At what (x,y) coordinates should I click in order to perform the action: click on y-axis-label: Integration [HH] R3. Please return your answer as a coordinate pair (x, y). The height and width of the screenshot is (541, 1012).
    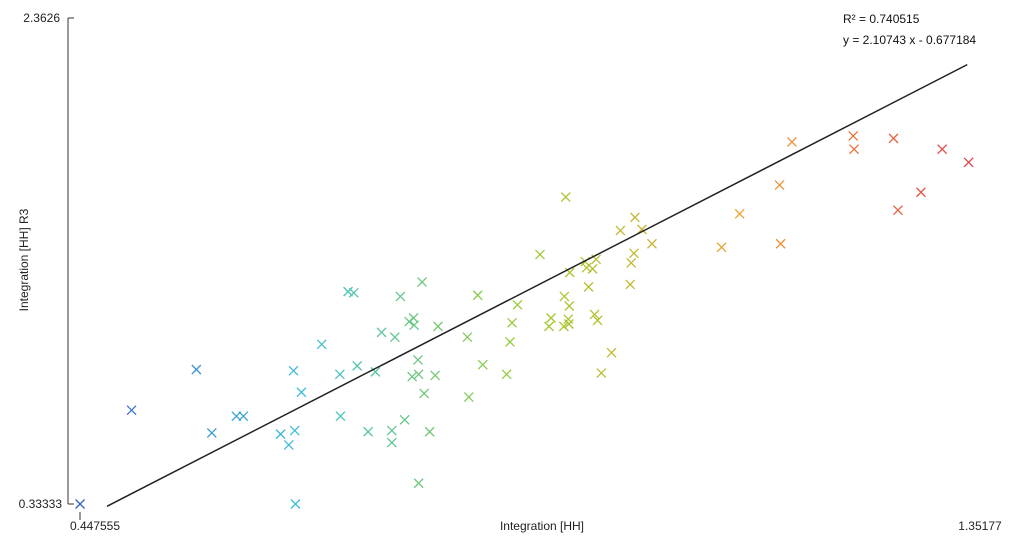
    Looking at the image, I should click on (24, 259).